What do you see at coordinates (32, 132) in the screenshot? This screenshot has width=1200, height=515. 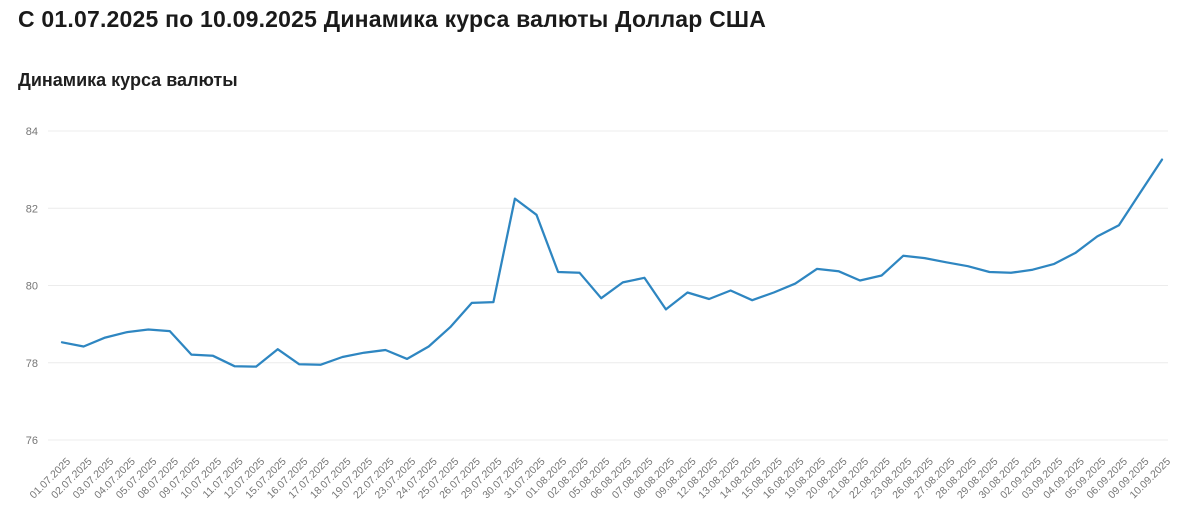 I see `y-tick-label: 84` at bounding box center [32, 132].